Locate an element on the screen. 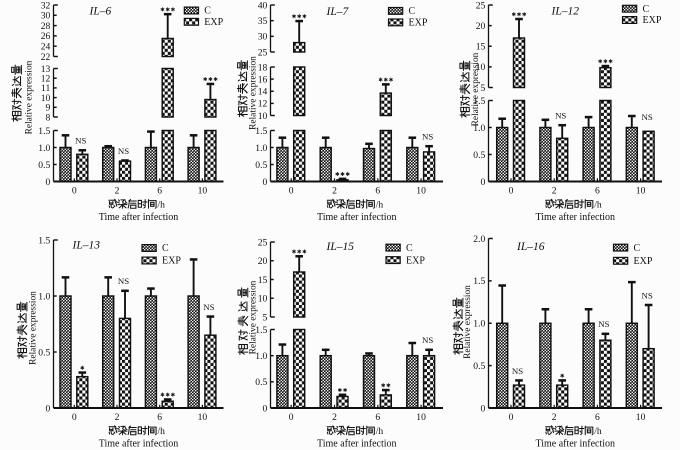 The width and height of the screenshot is (680, 450). svg-text: 22 is located at coordinates (46, 57).